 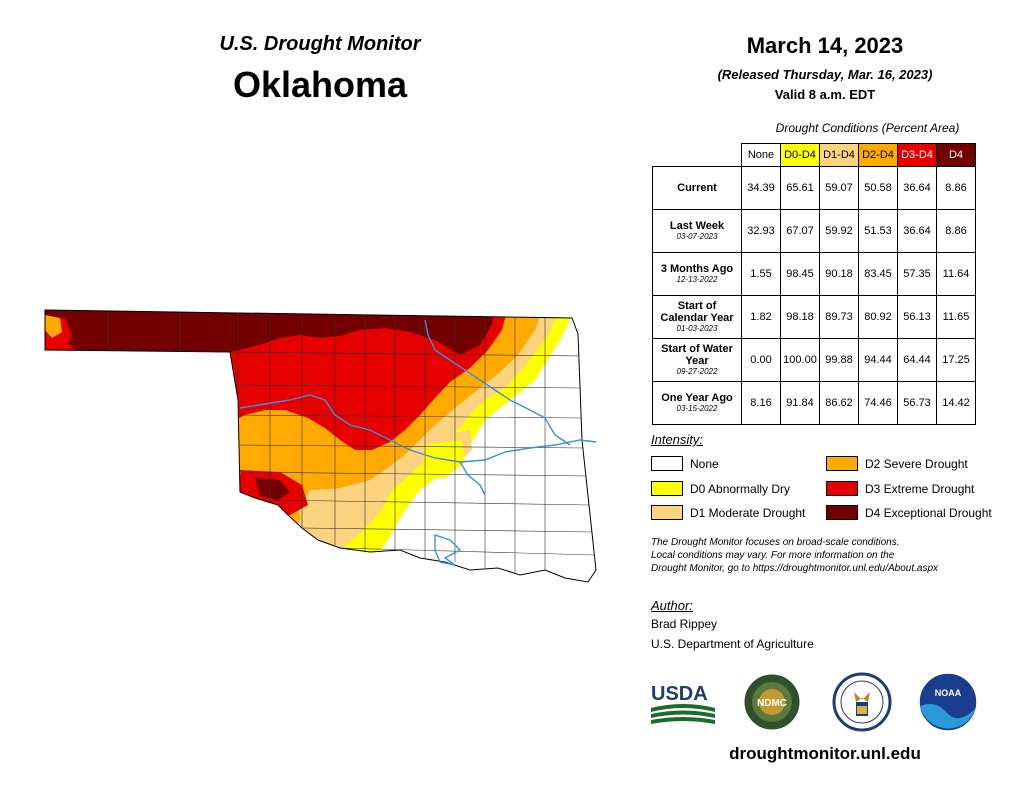 What do you see at coordinates (418, 442) in the screenshot?
I see `rivers` at bounding box center [418, 442].